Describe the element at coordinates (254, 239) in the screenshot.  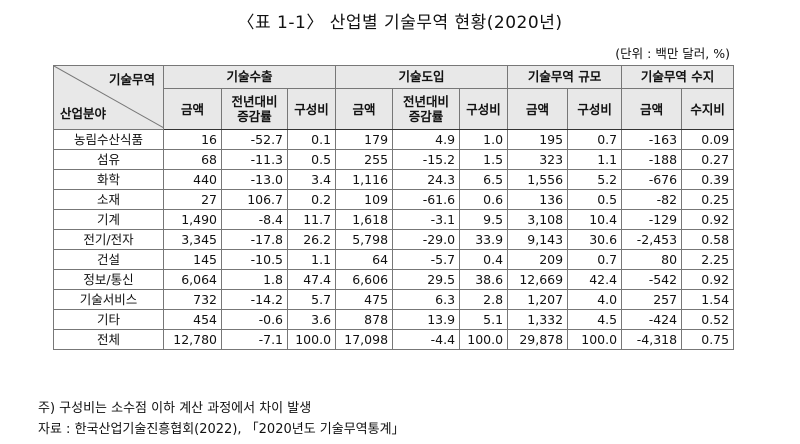
I see `table-cell: -17.8` at that location.